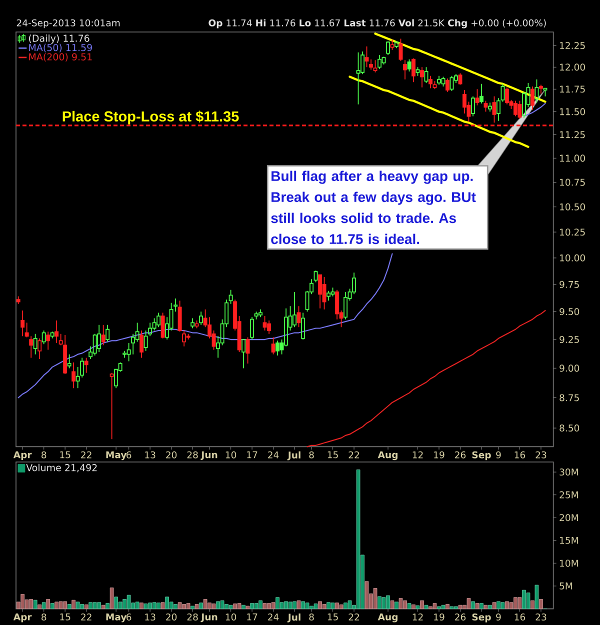  What do you see at coordinates (439, 454) in the screenshot?
I see `x-tick-label: 19` at bounding box center [439, 454].